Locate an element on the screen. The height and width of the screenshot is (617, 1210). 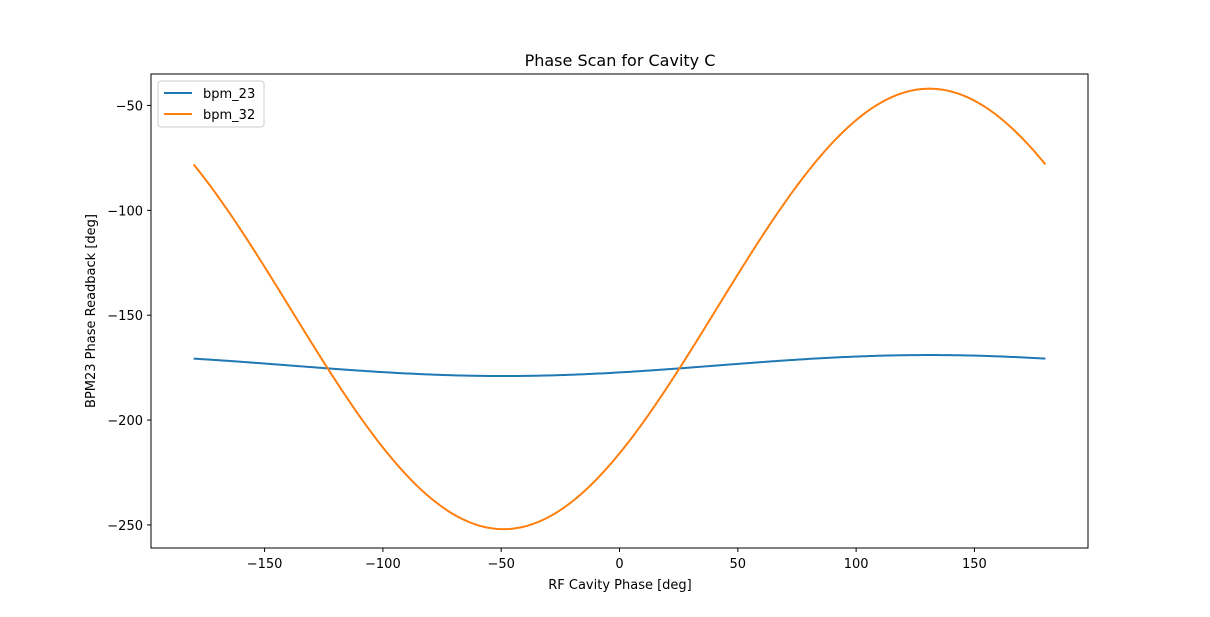
x-tick-label: 0 is located at coordinates (619, 564).